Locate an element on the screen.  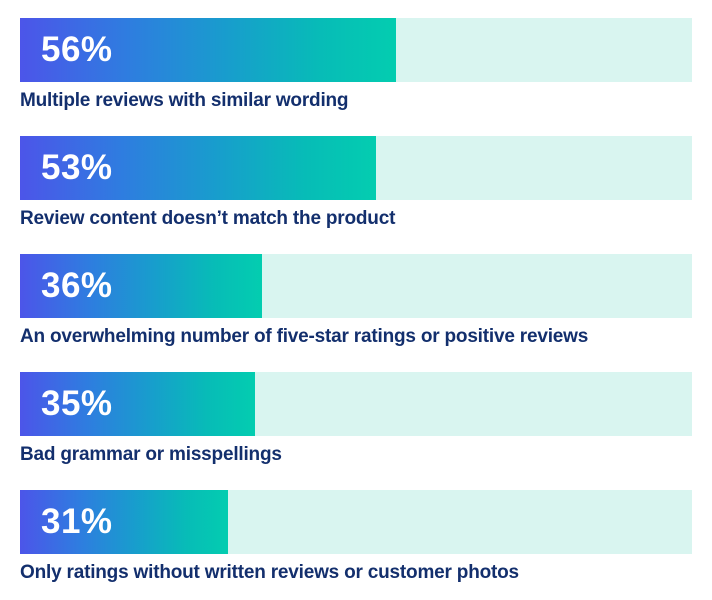
bar-track: 35% is located at coordinates (356, 404).